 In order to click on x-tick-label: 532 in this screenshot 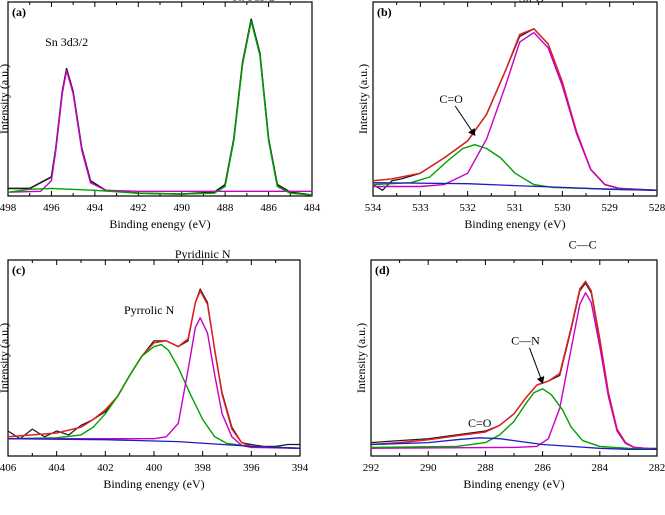, I will do `click(467, 208)`.